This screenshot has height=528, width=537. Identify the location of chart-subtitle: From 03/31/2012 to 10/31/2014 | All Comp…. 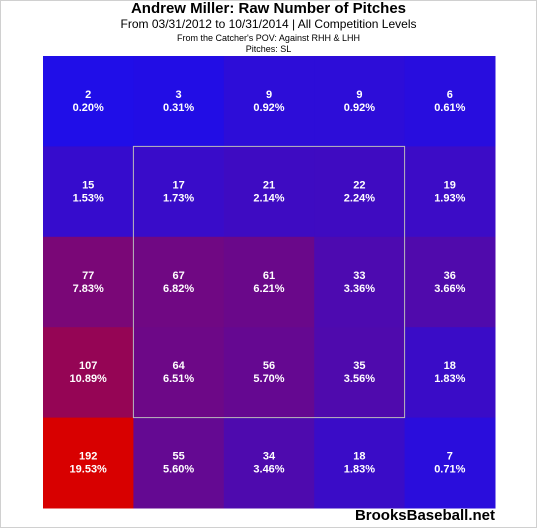
(268, 24).